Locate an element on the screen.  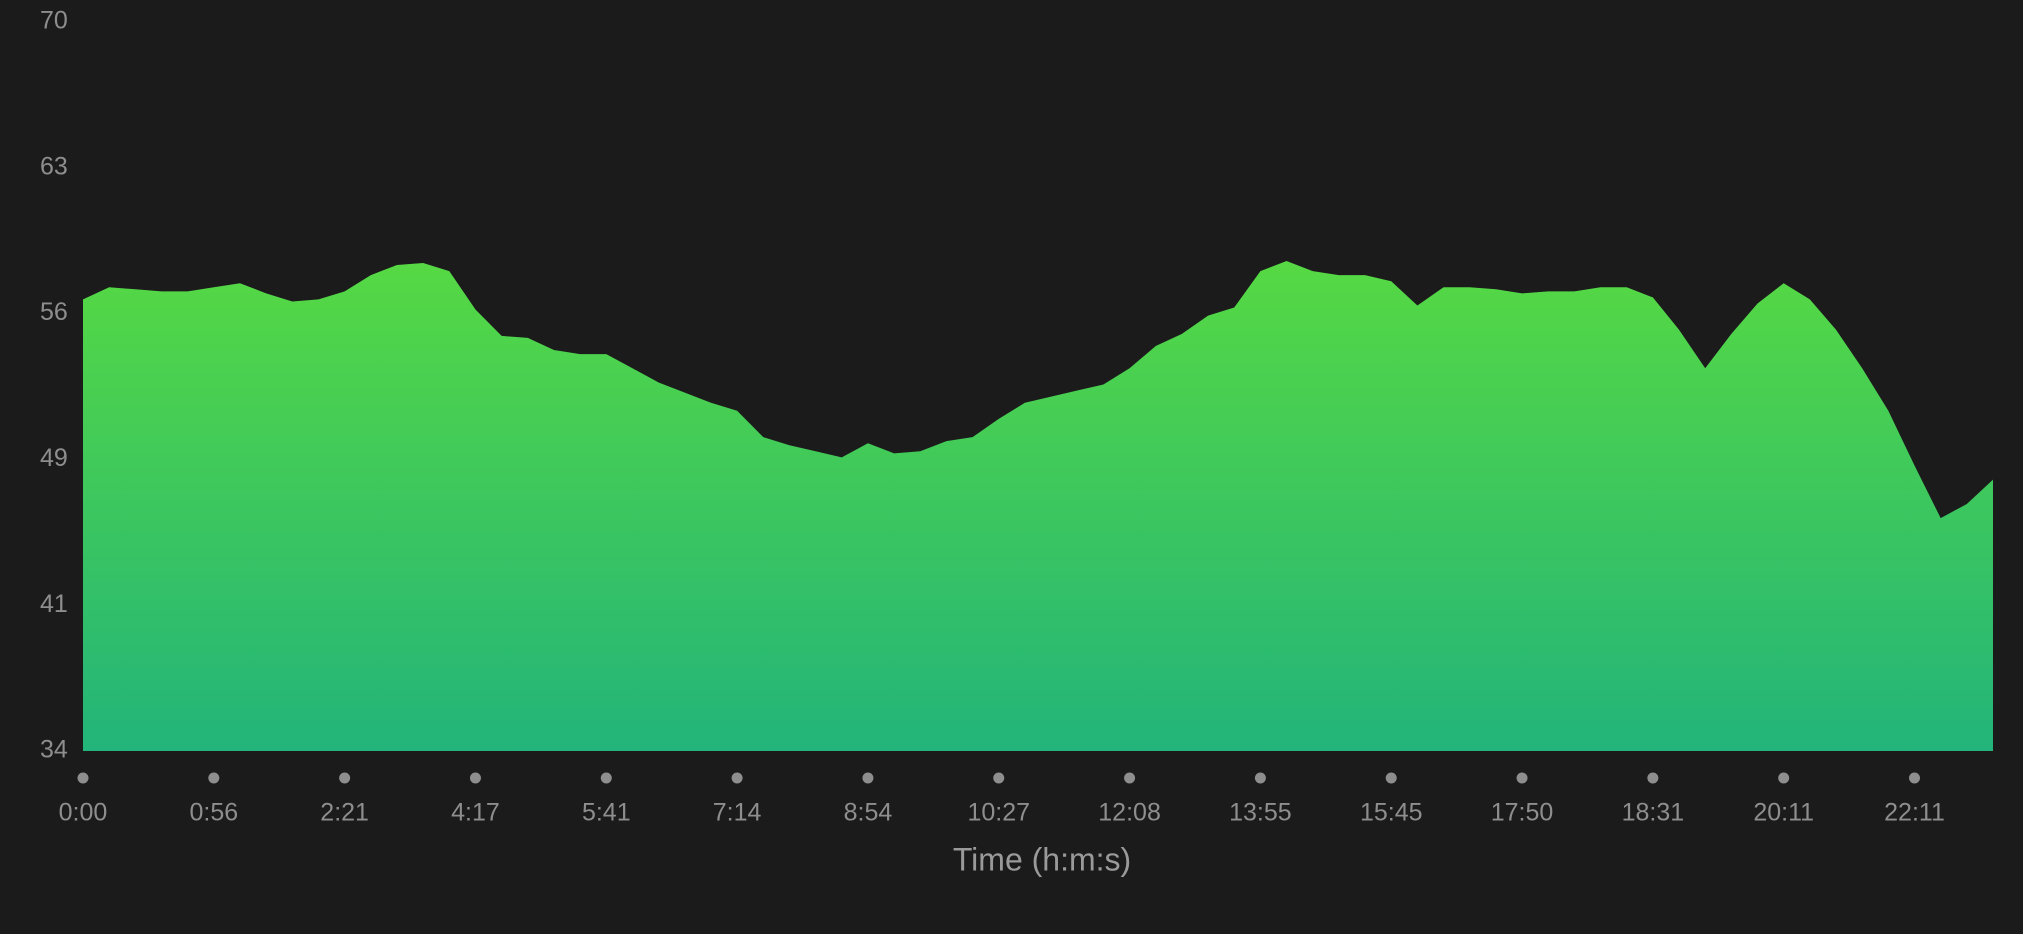
x-tick-label: 22:11 is located at coordinates (1914, 813).